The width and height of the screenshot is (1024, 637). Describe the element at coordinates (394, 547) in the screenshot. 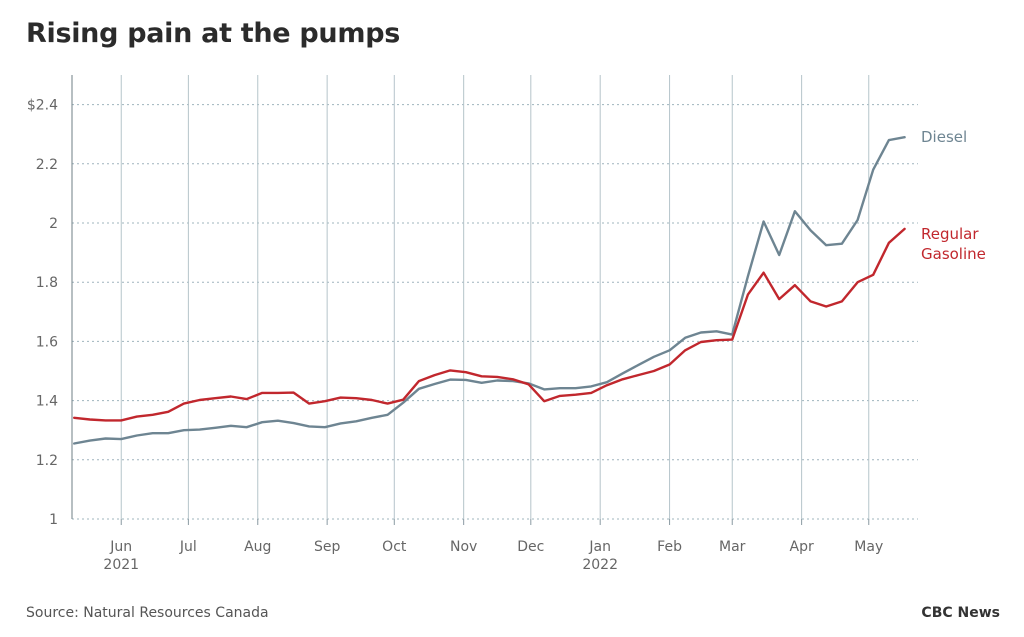

I see `x-tick-label: Oct` at that location.